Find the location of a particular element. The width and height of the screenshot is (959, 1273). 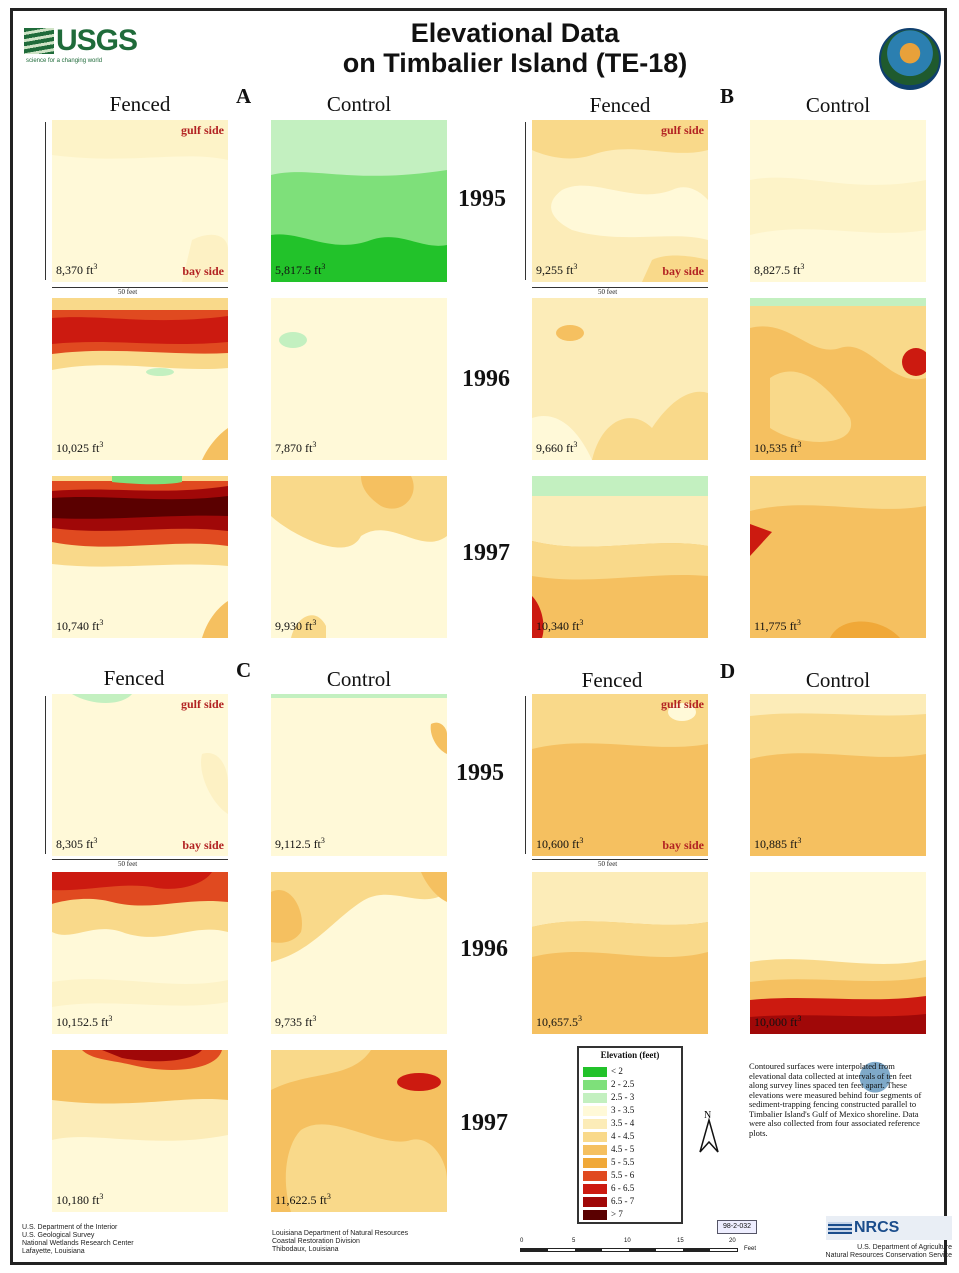

map-panel-c-control-1995: 9,112.5 ft3 is located at coordinates (359, 775).